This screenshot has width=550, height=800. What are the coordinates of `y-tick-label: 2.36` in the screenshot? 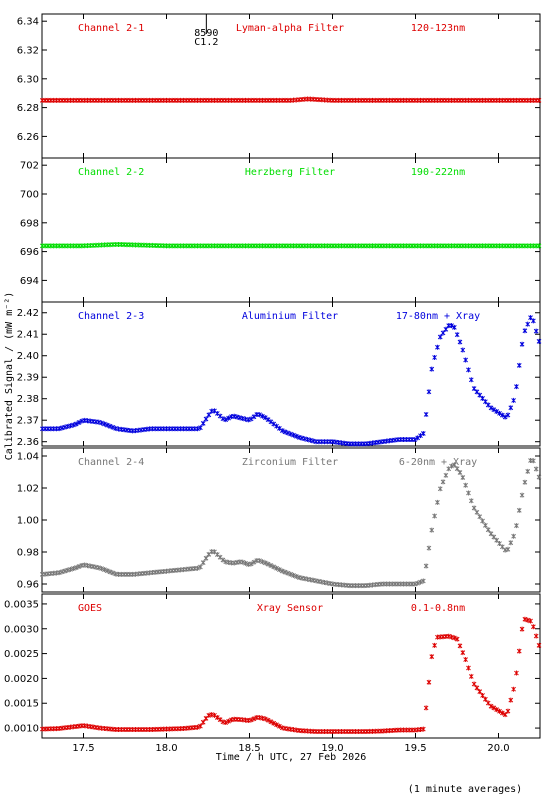 It's located at (28, 442).